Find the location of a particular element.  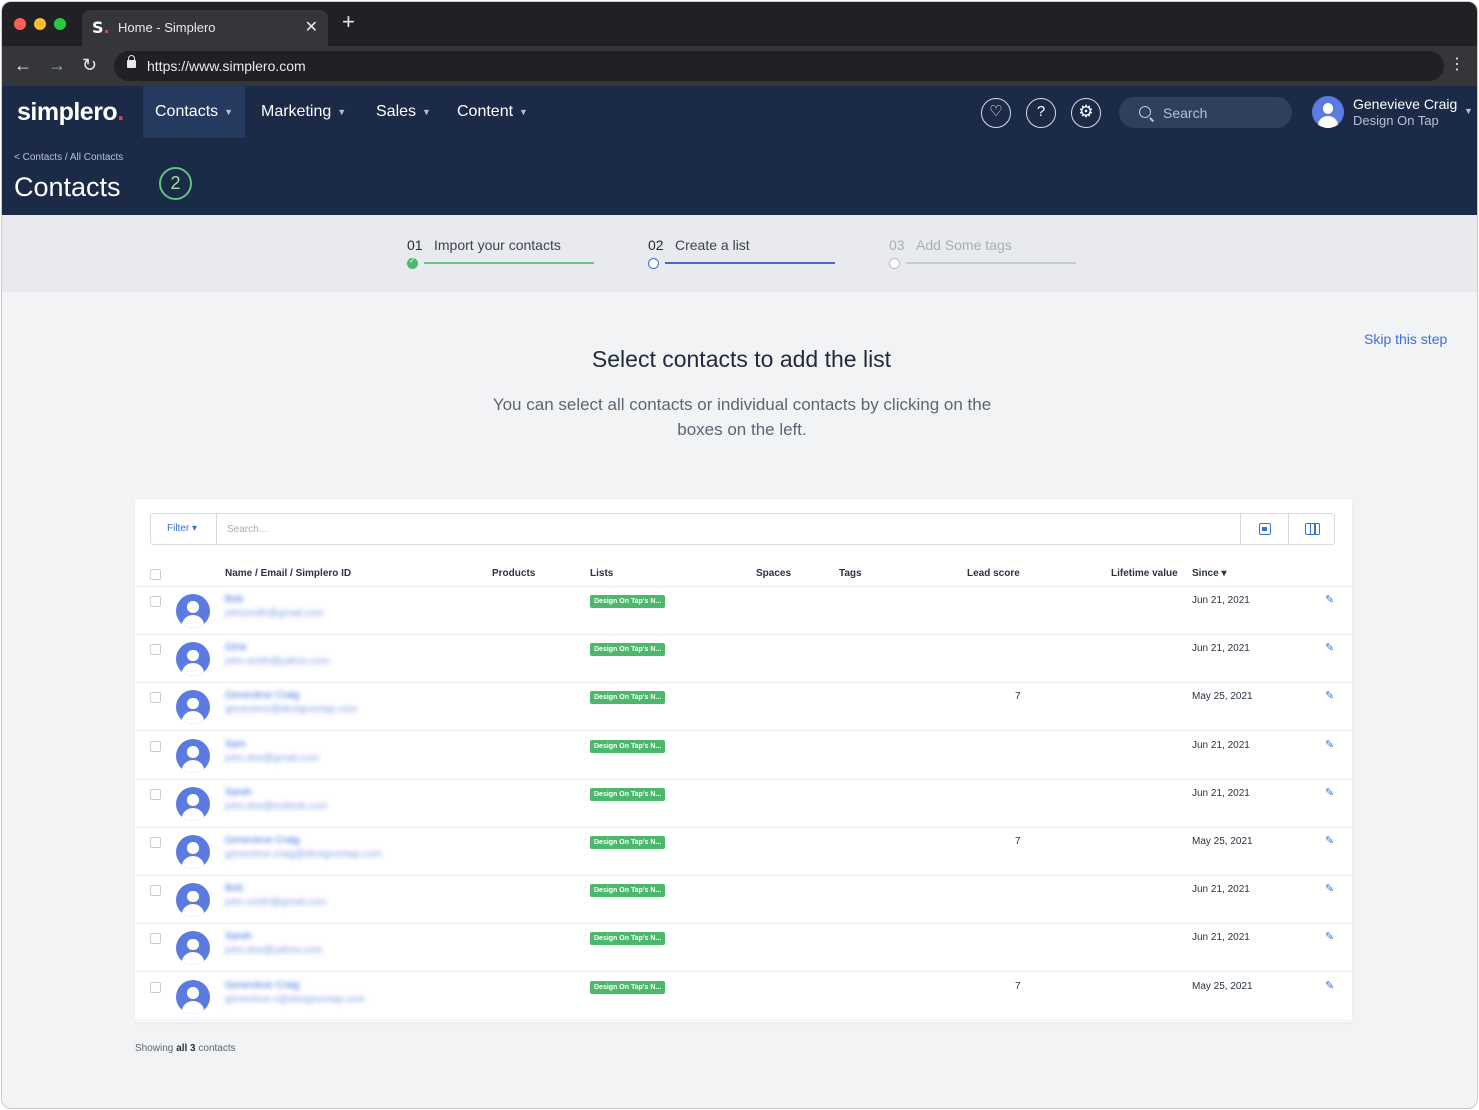

close-window-button is located at coordinates (20, 24).